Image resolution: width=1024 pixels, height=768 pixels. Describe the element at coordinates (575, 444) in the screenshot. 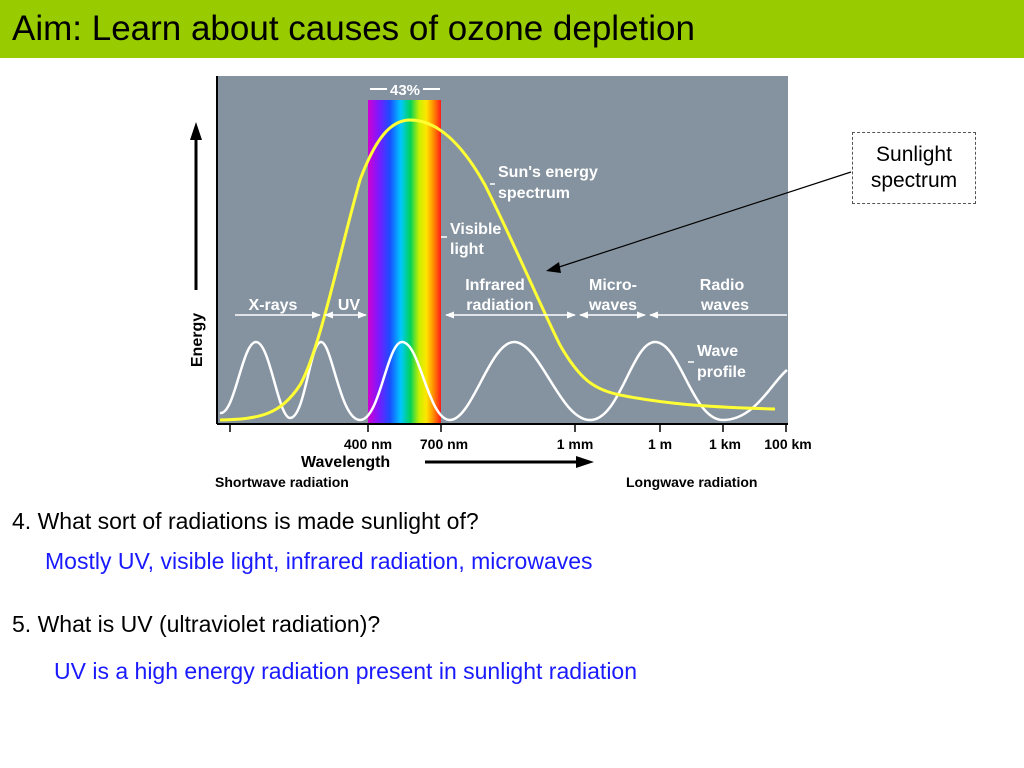

I see `tick-label-1mm: 1 mm` at that location.